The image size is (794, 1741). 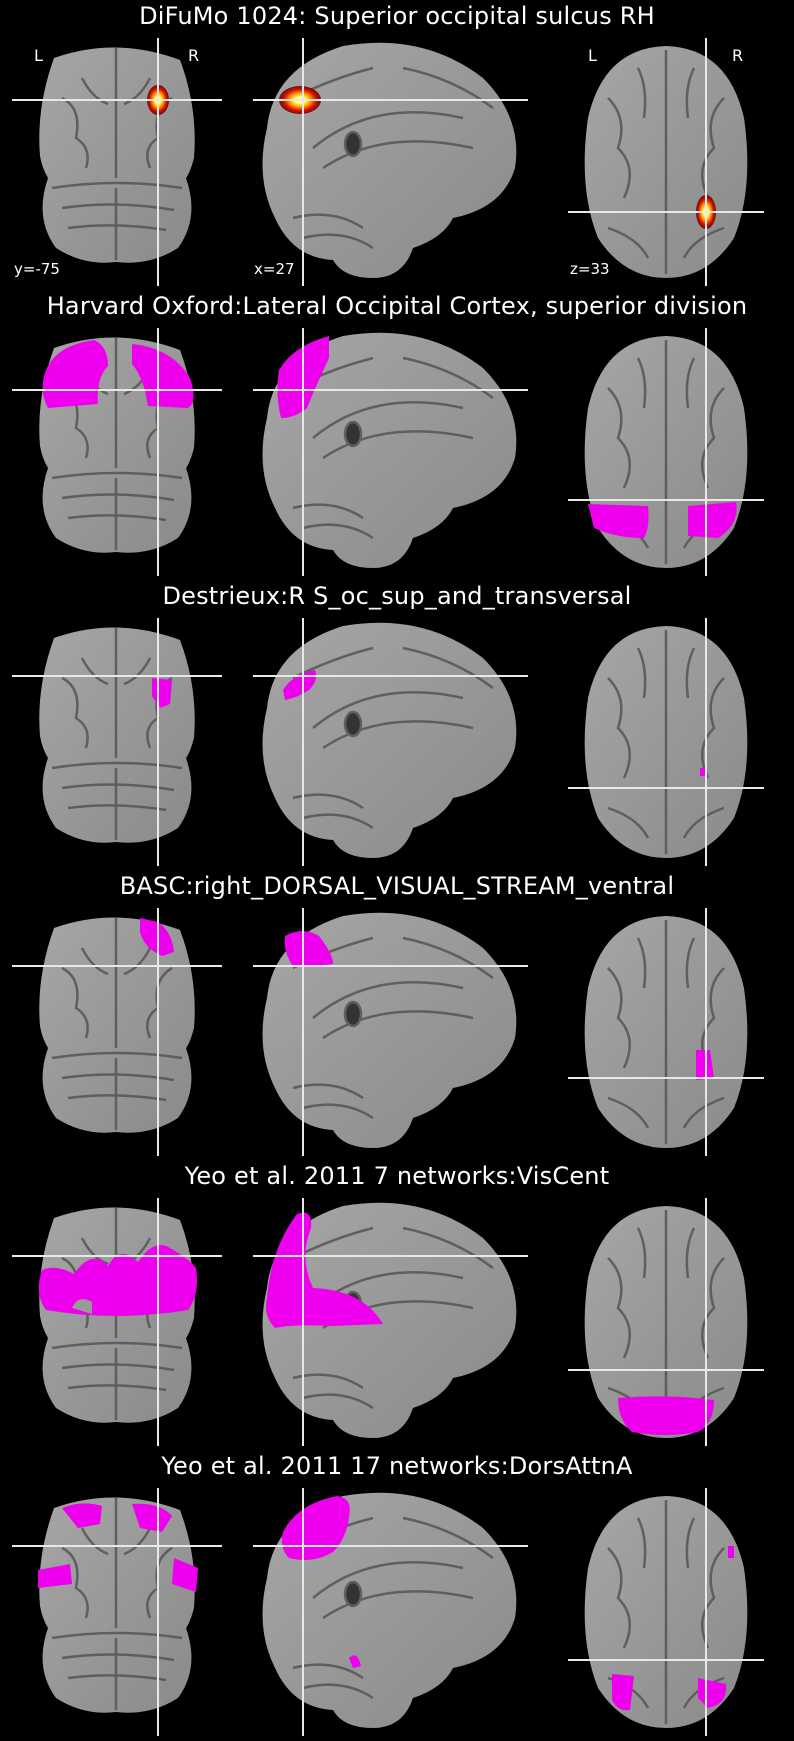 What do you see at coordinates (397, 886) in the screenshot?
I see `panel-title: BASC:right_DORSAL_VISUAL_STREAM_ventral` at bounding box center [397, 886].